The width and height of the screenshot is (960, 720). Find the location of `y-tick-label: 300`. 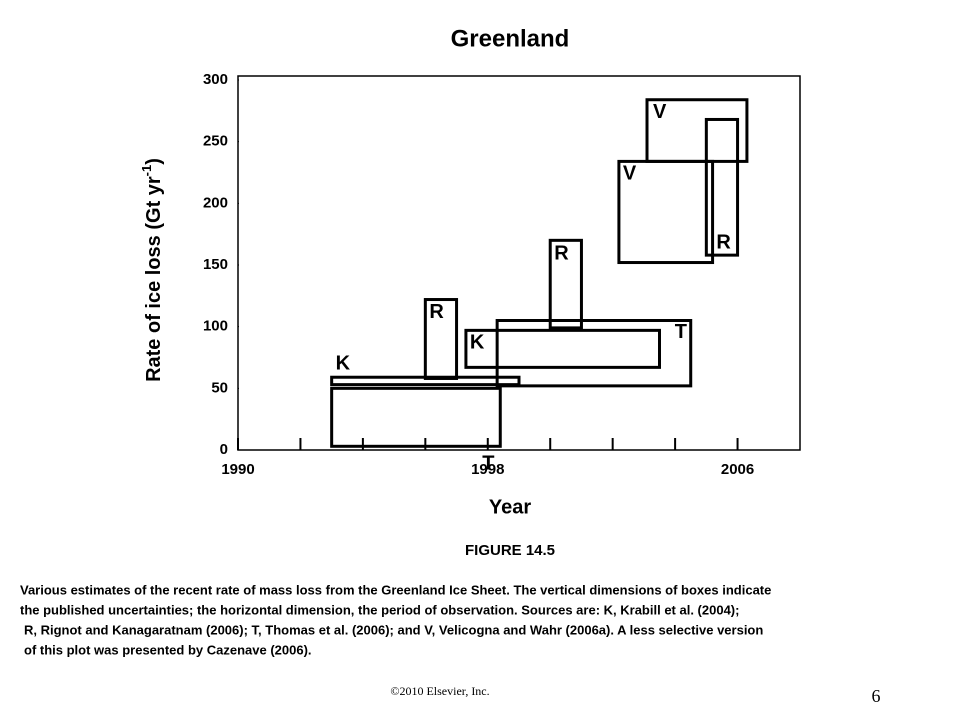

y-tick-label: 300 is located at coordinates (215, 79).